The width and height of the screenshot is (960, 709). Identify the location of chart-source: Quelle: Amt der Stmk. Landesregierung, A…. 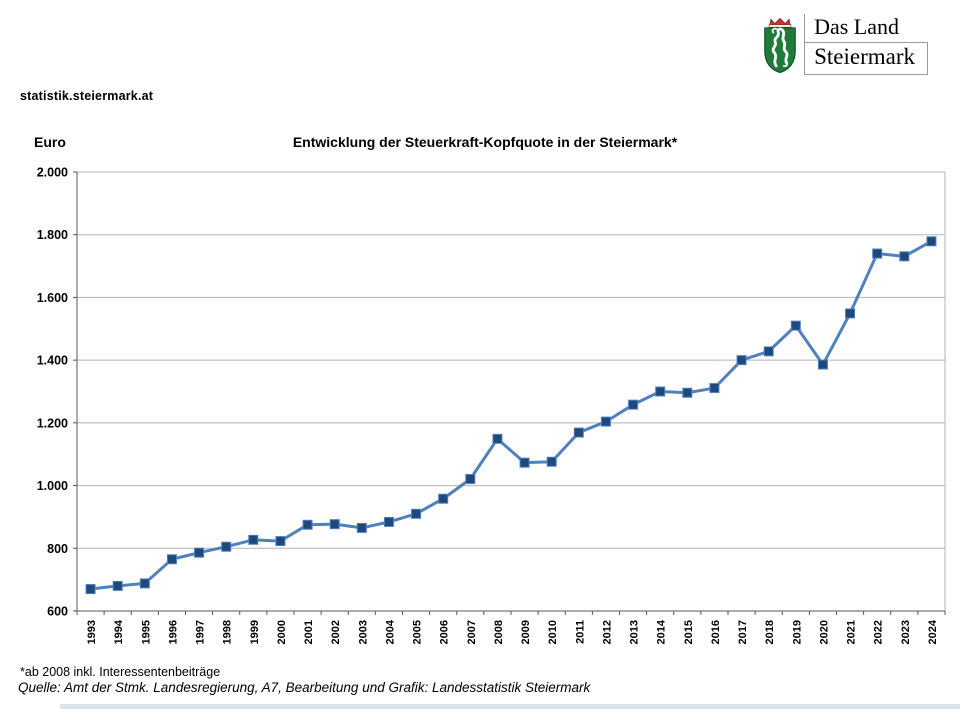
(304, 687).